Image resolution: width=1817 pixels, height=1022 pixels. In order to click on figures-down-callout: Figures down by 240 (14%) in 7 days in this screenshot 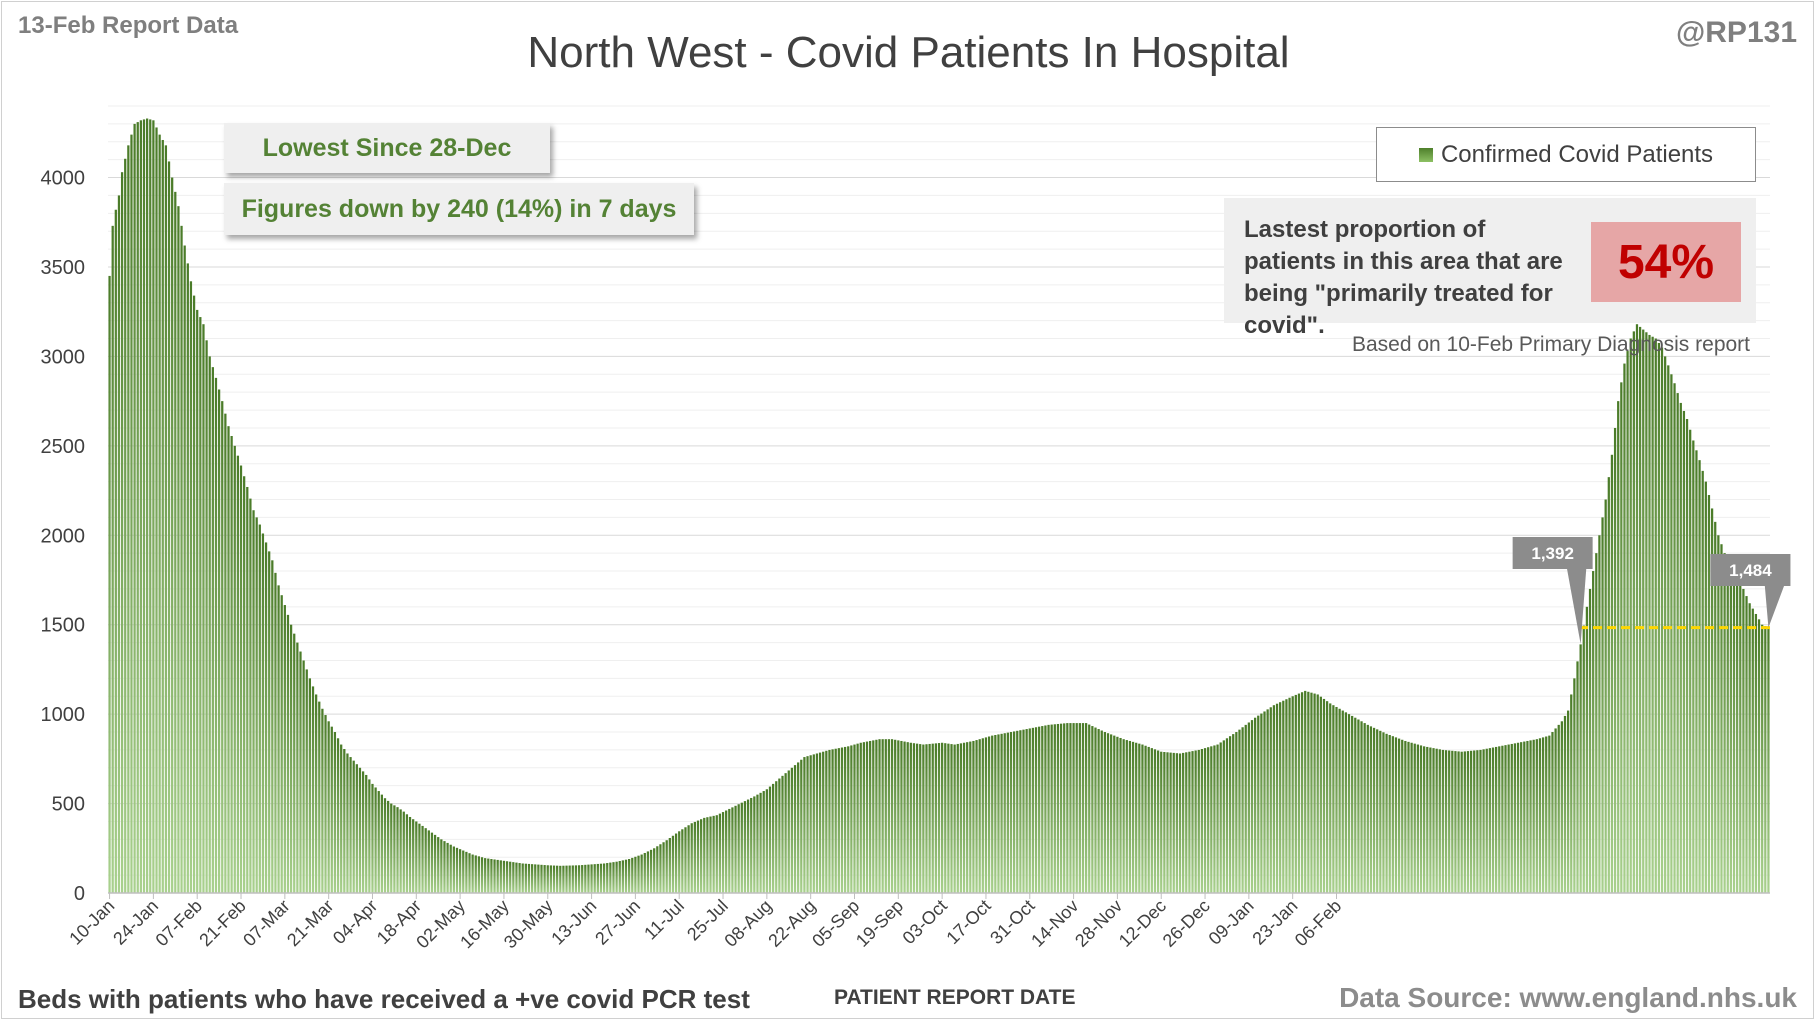, I will do `click(459, 209)`.